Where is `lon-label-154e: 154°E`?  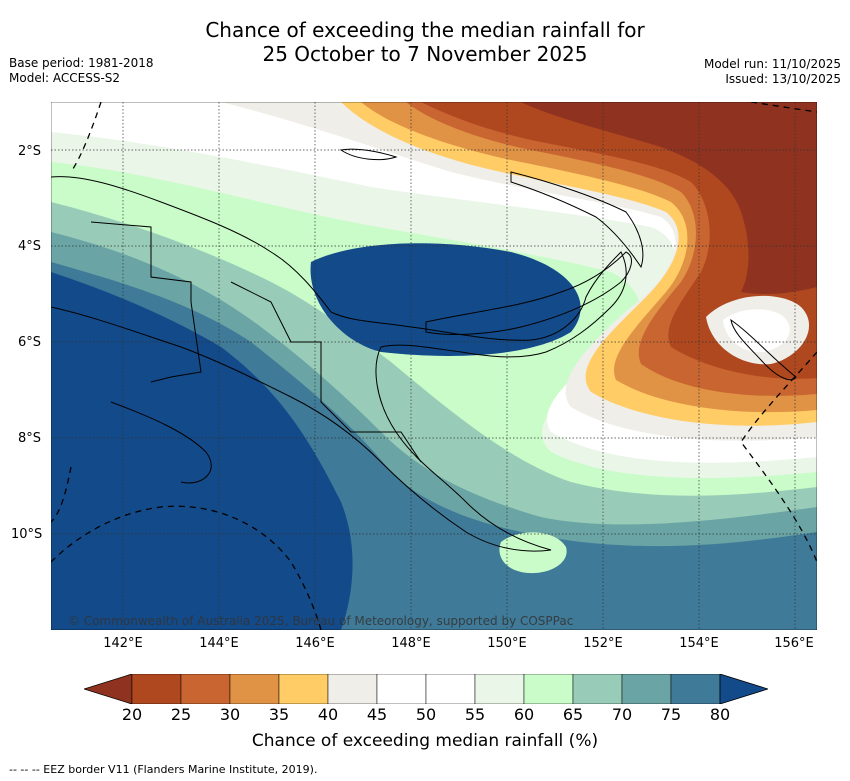
lon-label-154e: 154°E is located at coordinates (699, 643).